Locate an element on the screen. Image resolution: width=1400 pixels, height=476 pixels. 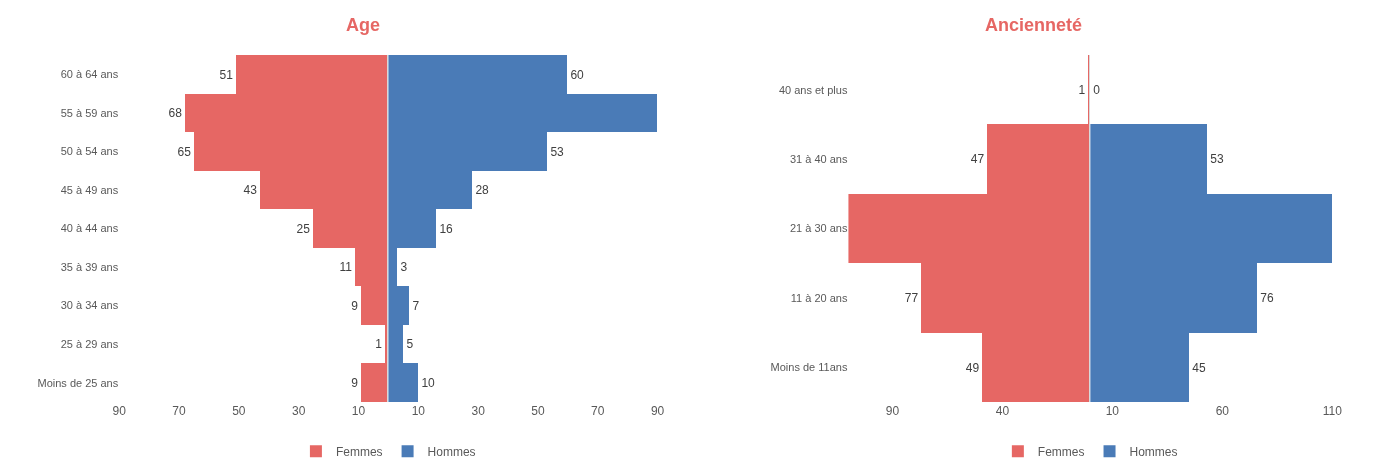
y-tick-label: 31 à 40 ans is located at coordinates (818, 158).